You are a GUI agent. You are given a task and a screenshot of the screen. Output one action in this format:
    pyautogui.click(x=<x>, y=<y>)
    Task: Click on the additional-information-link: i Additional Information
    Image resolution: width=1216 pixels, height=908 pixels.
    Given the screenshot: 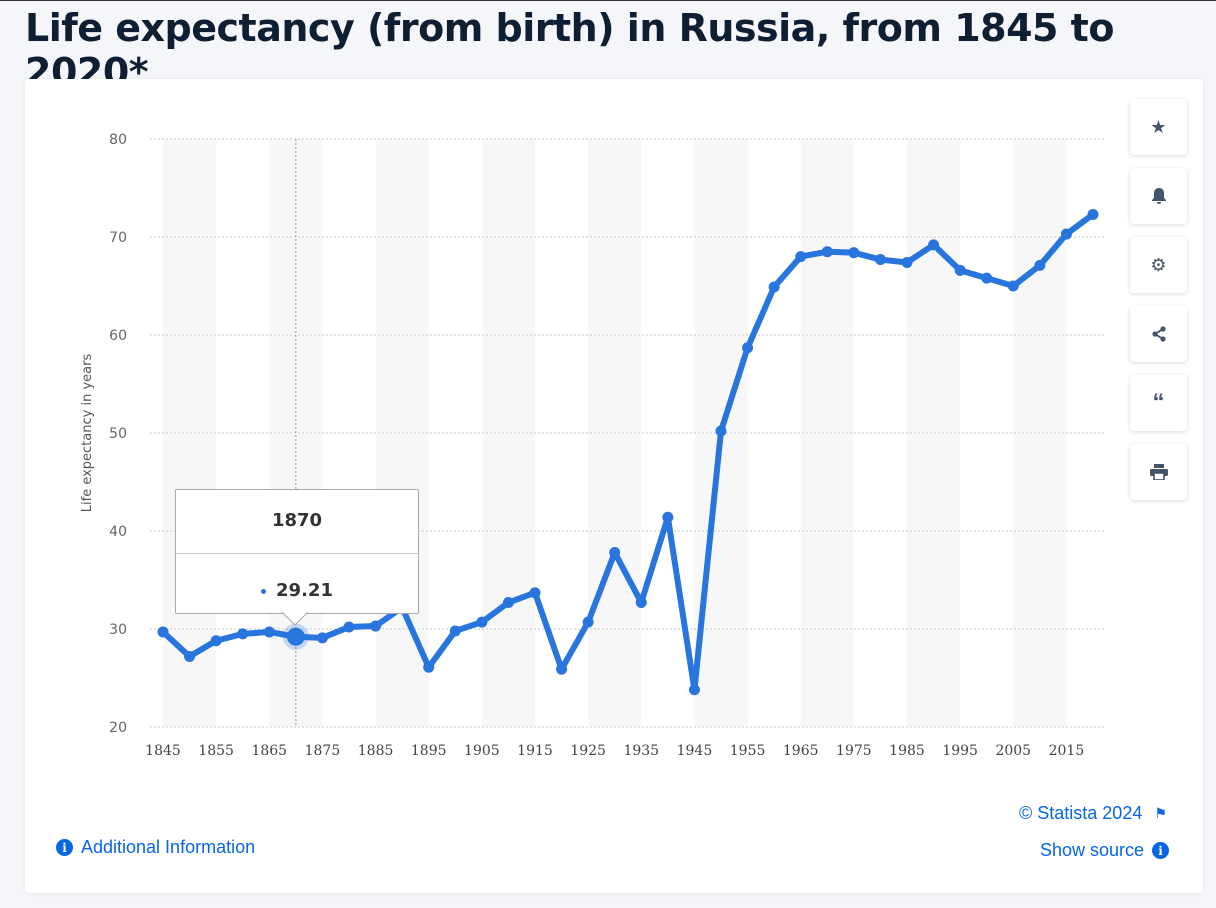 What is the action you would take?
    pyautogui.click(x=155, y=847)
    